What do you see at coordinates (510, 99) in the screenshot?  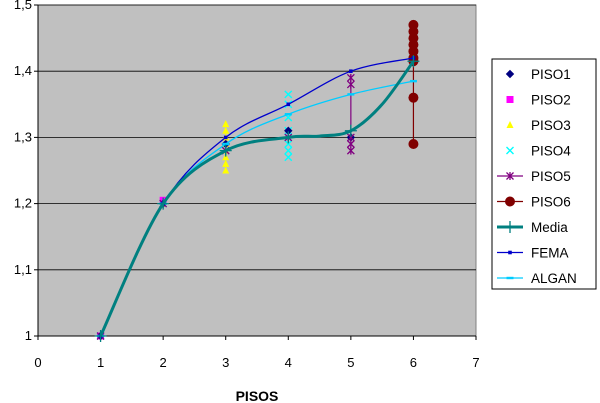 I see `legend-marker-piso2` at bounding box center [510, 99].